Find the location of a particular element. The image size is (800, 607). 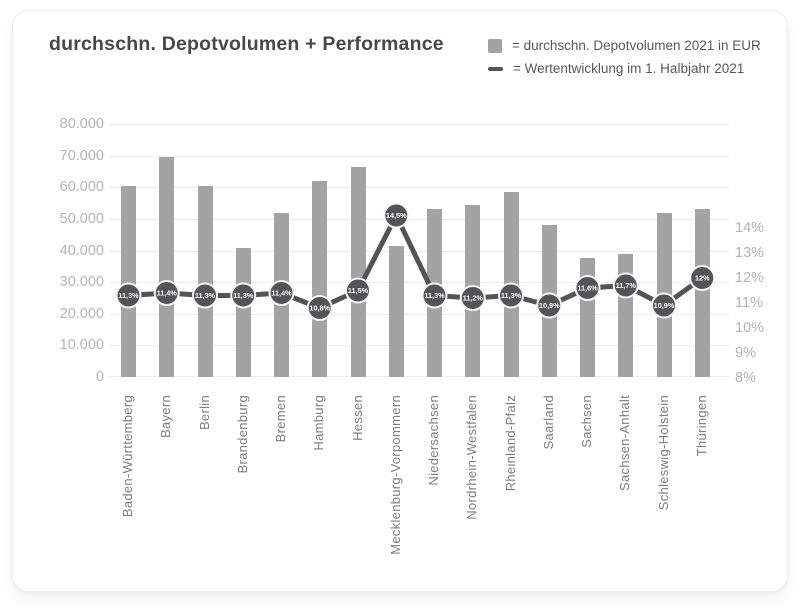

bar-baden-württemberg is located at coordinates (128, 281).